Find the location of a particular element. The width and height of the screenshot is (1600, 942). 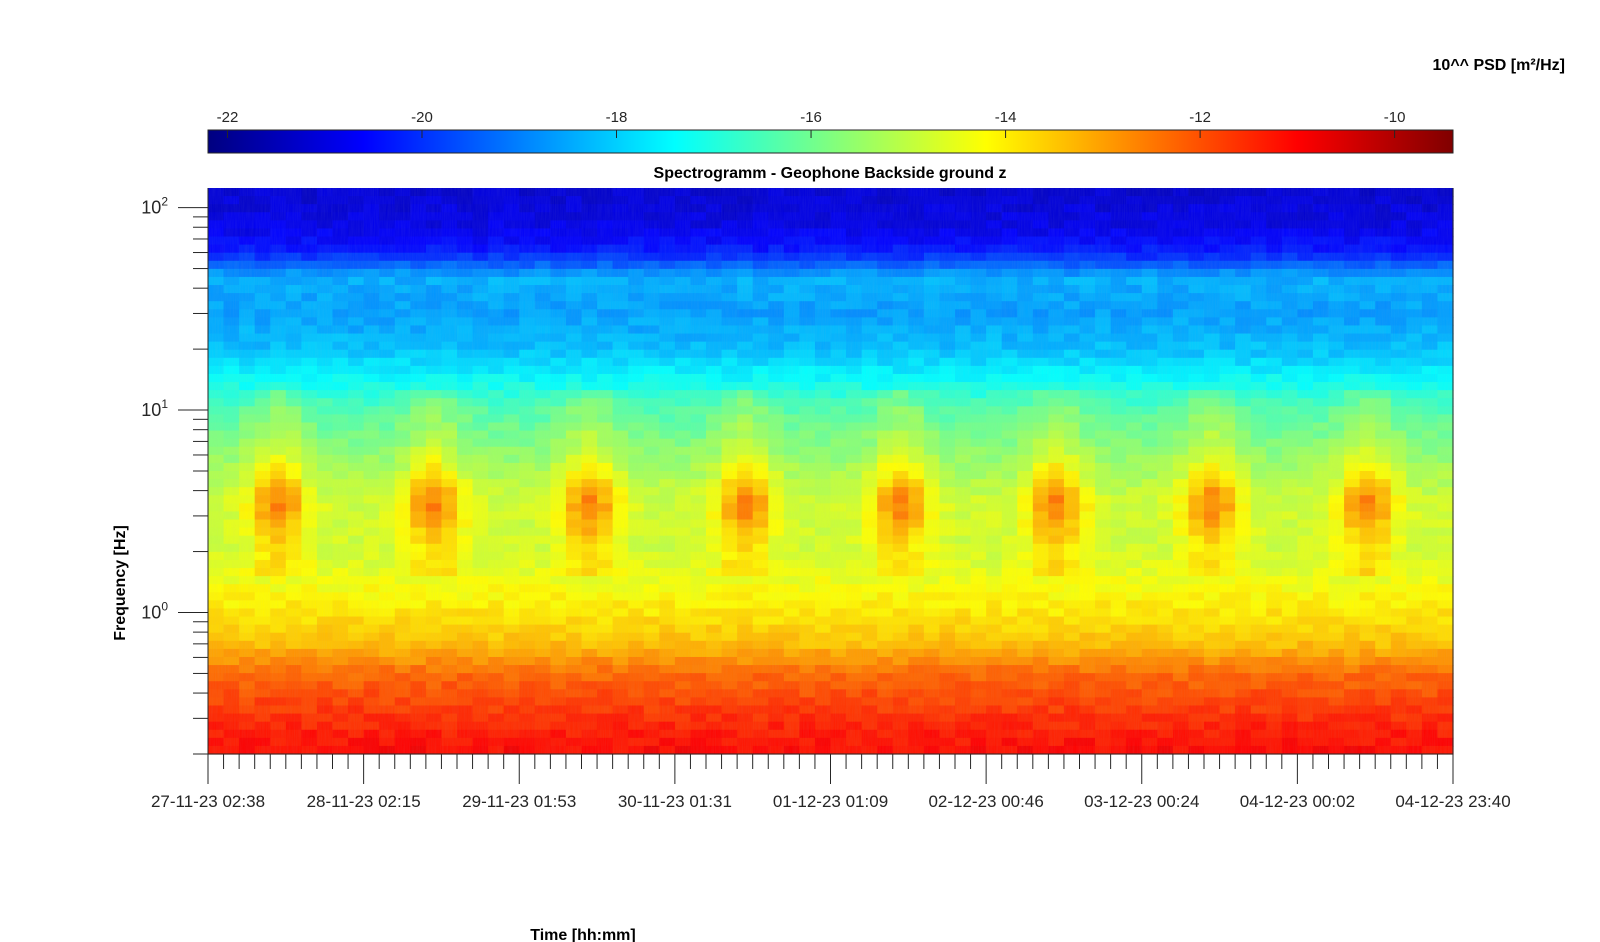

colorbar-tick-label: -18 is located at coordinates (617, 117).